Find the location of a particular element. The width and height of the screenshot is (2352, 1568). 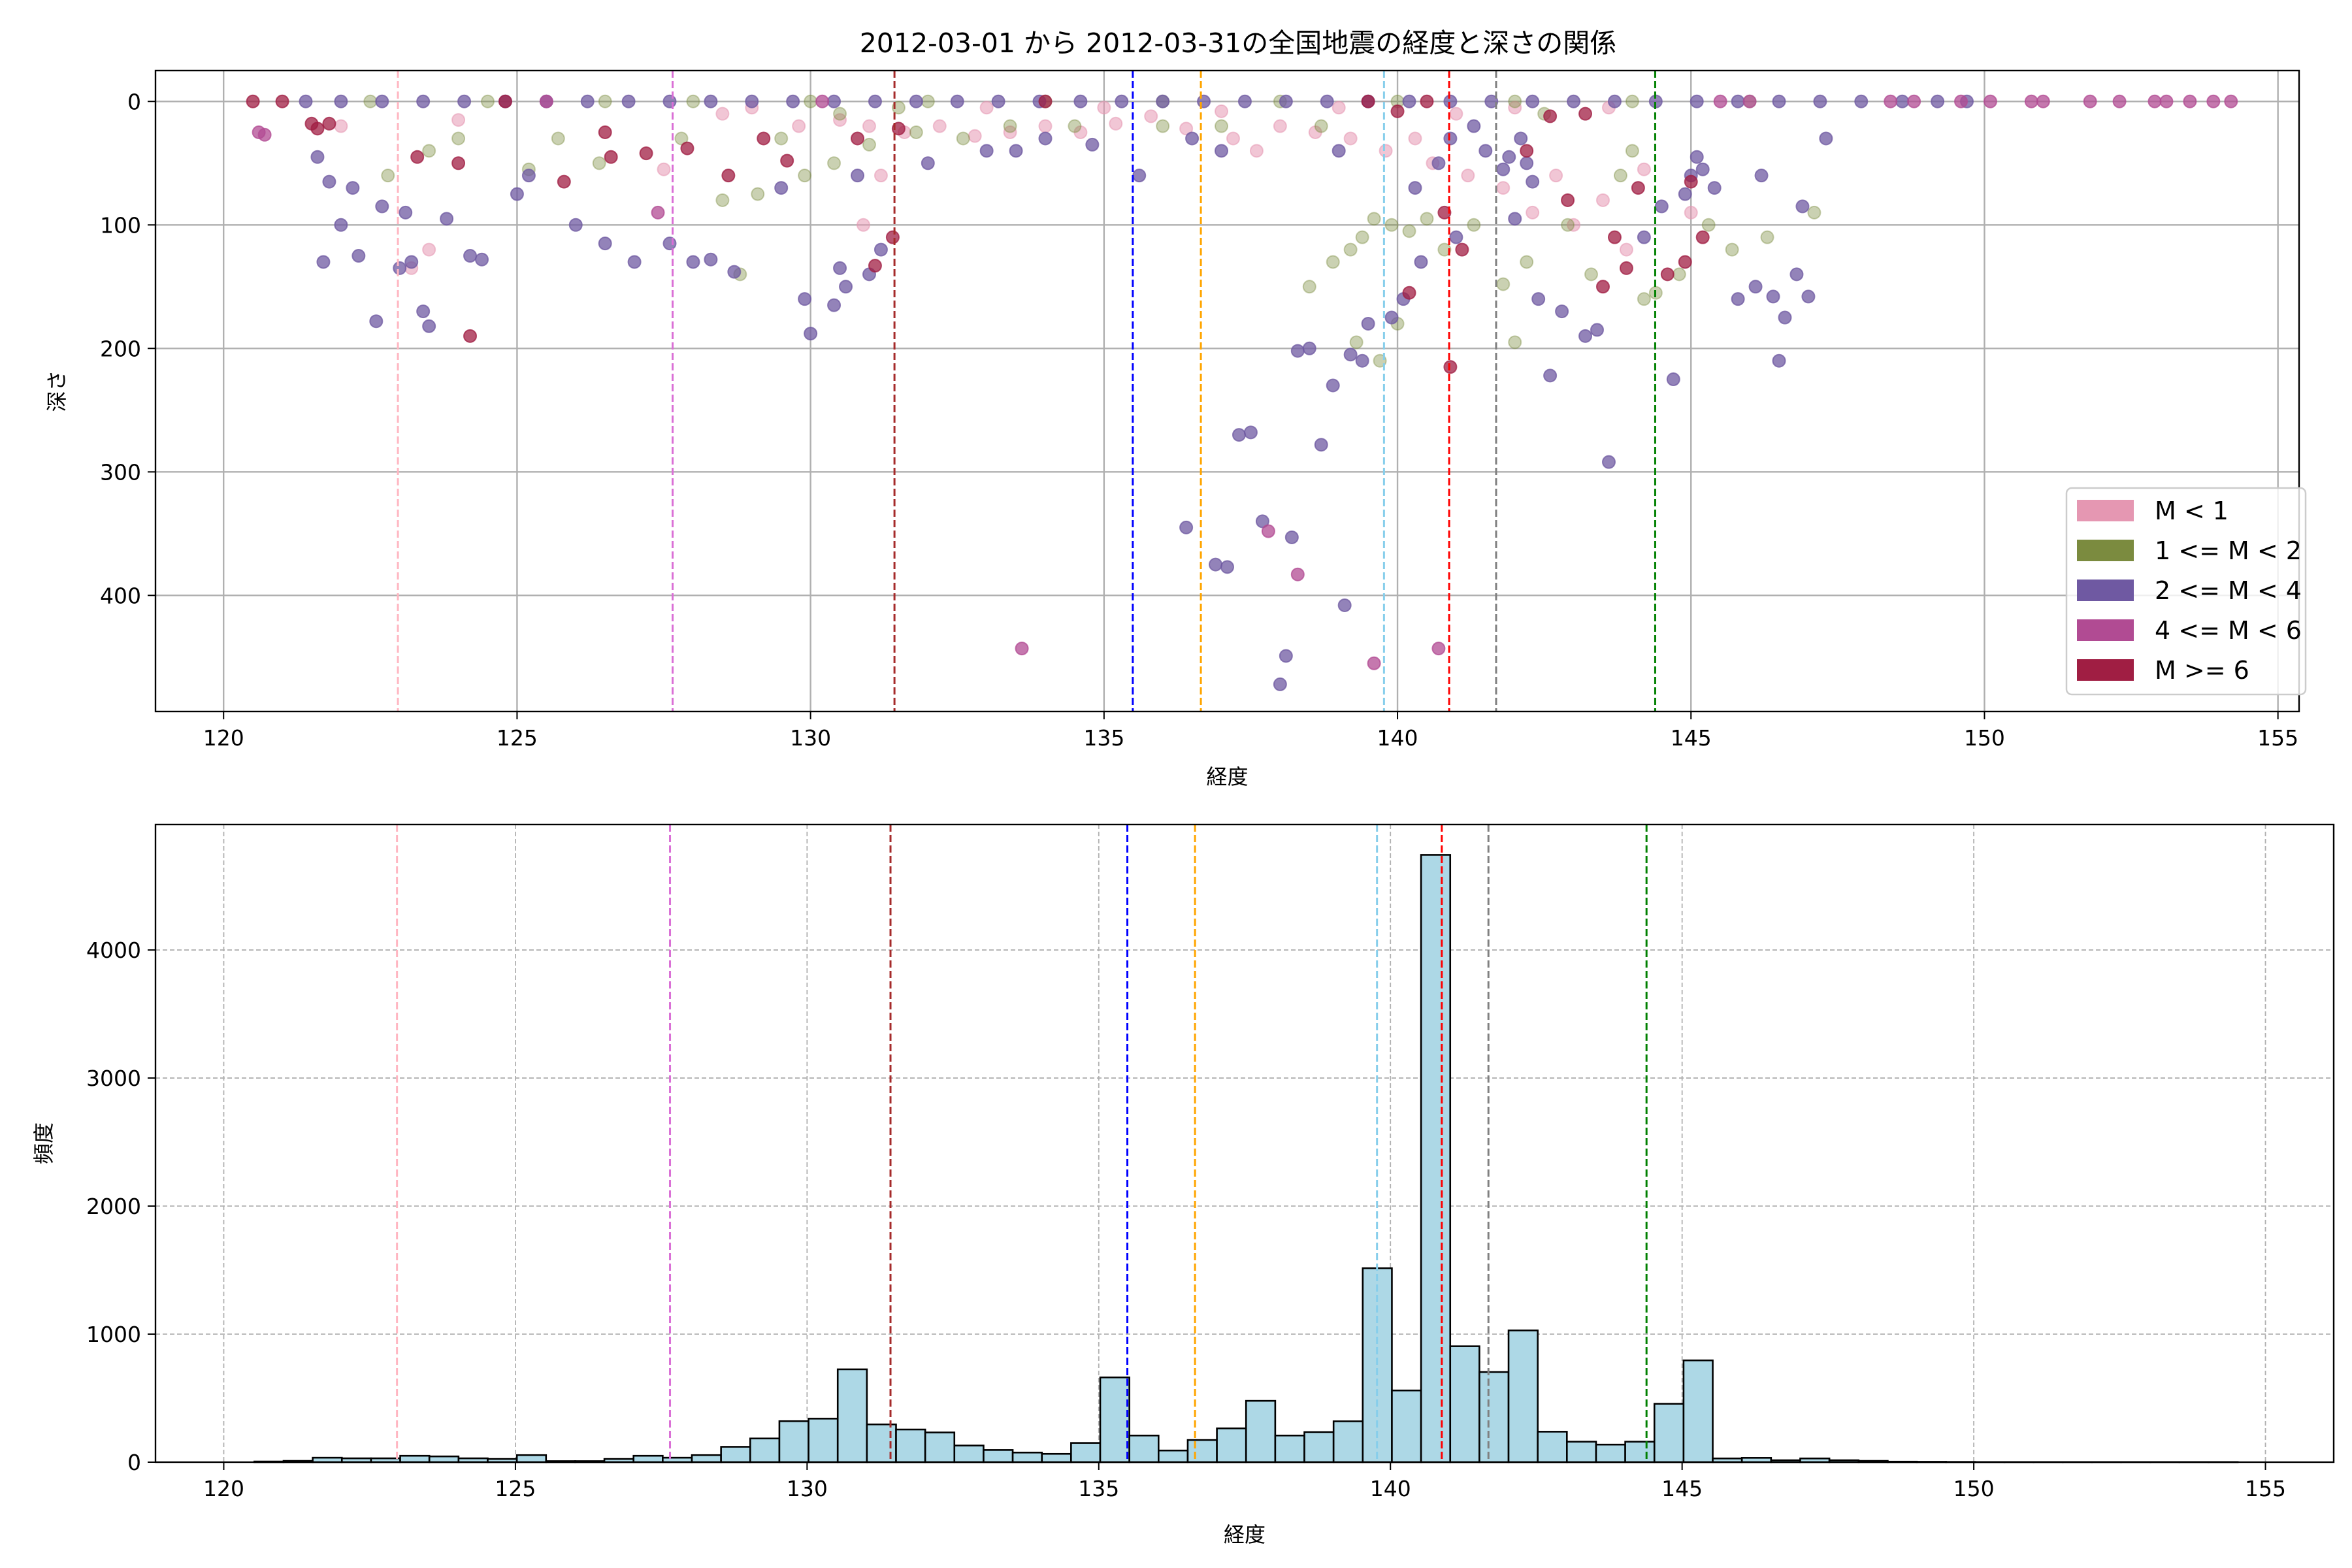

scatter-y-tick-label: 200 is located at coordinates (120, 348).